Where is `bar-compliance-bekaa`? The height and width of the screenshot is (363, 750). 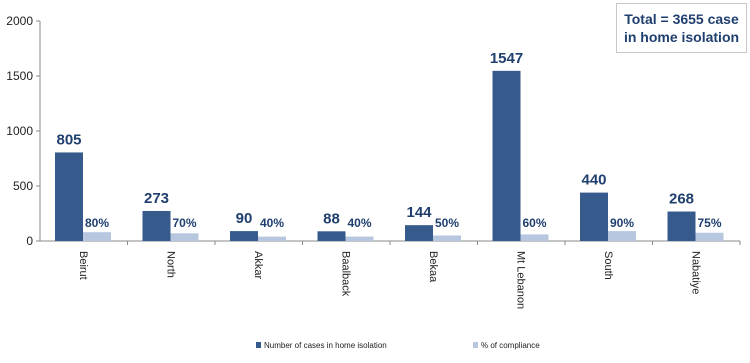
bar-compliance-bekaa is located at coordinates (447, 238).